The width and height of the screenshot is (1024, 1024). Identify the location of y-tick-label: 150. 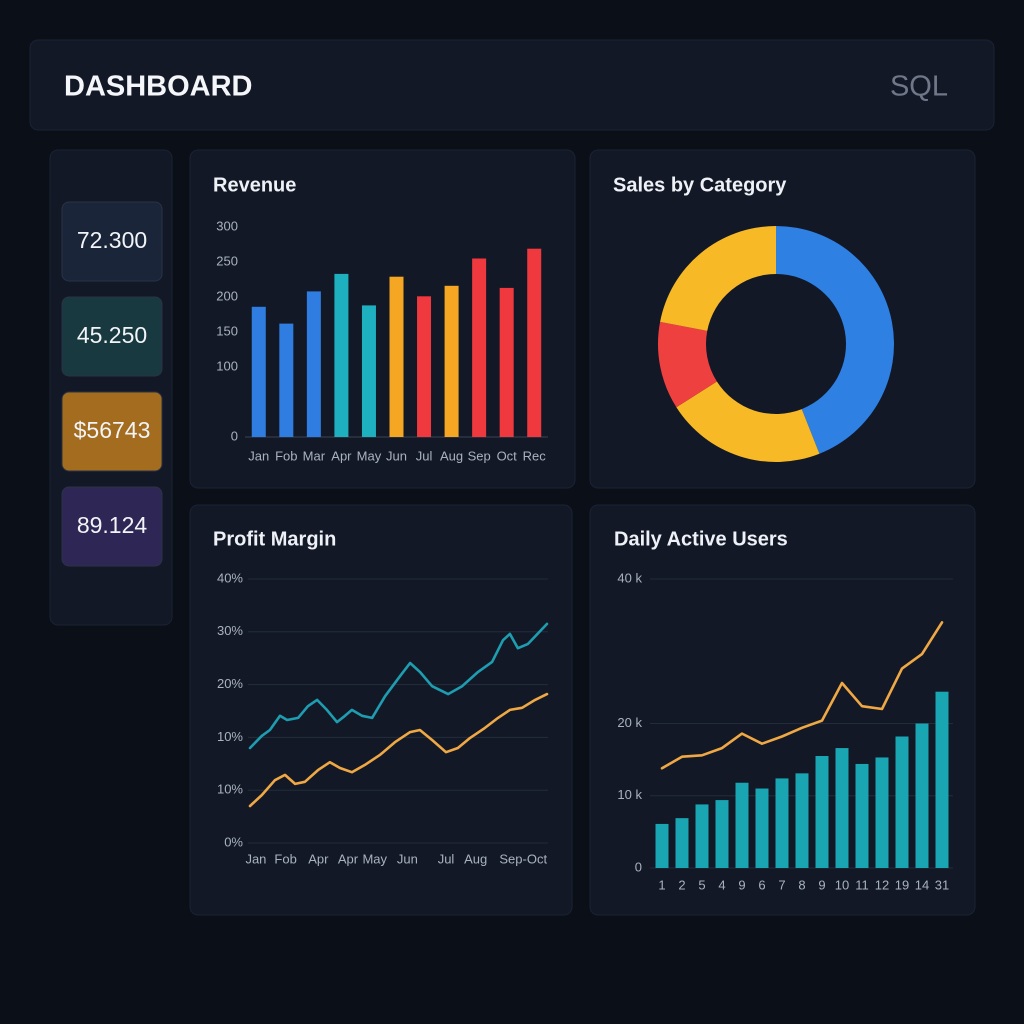
(227, 330).